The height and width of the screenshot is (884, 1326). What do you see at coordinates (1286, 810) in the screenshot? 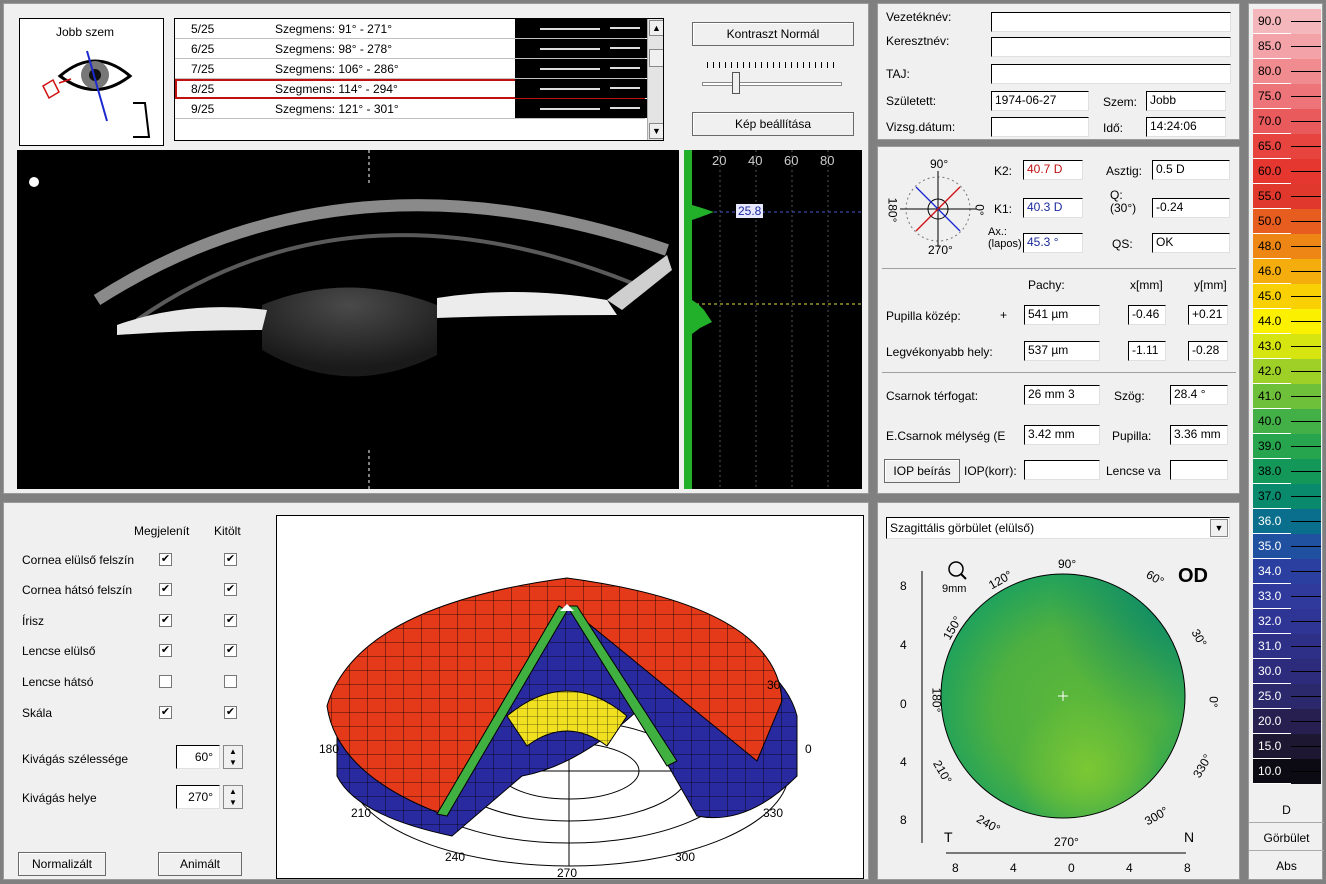
I see `scale-unit-button: D` at bounding box center [1286, 810].